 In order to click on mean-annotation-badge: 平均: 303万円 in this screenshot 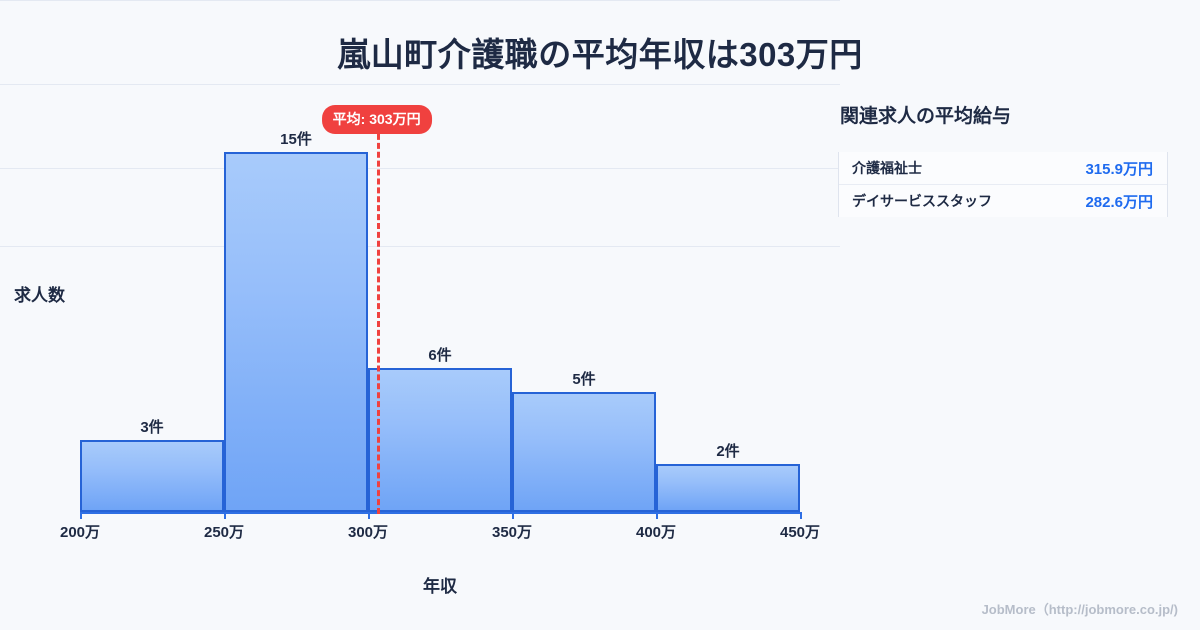, I will do `click(376, 119)`.